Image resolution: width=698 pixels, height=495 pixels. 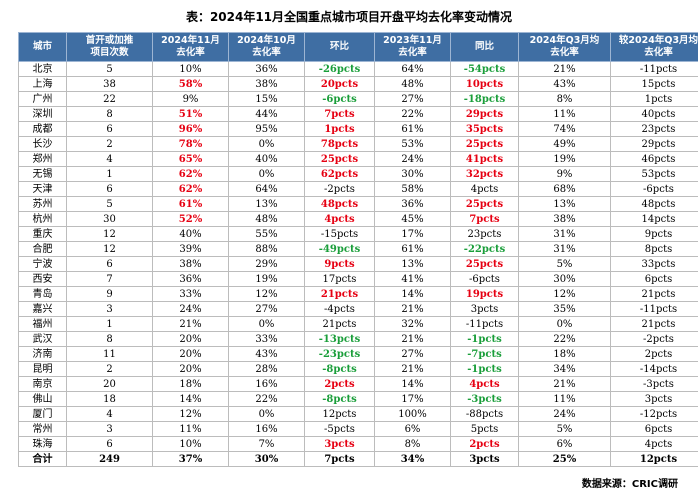 I want to click on cell-nov: 61%, so click(x=190, y=204).